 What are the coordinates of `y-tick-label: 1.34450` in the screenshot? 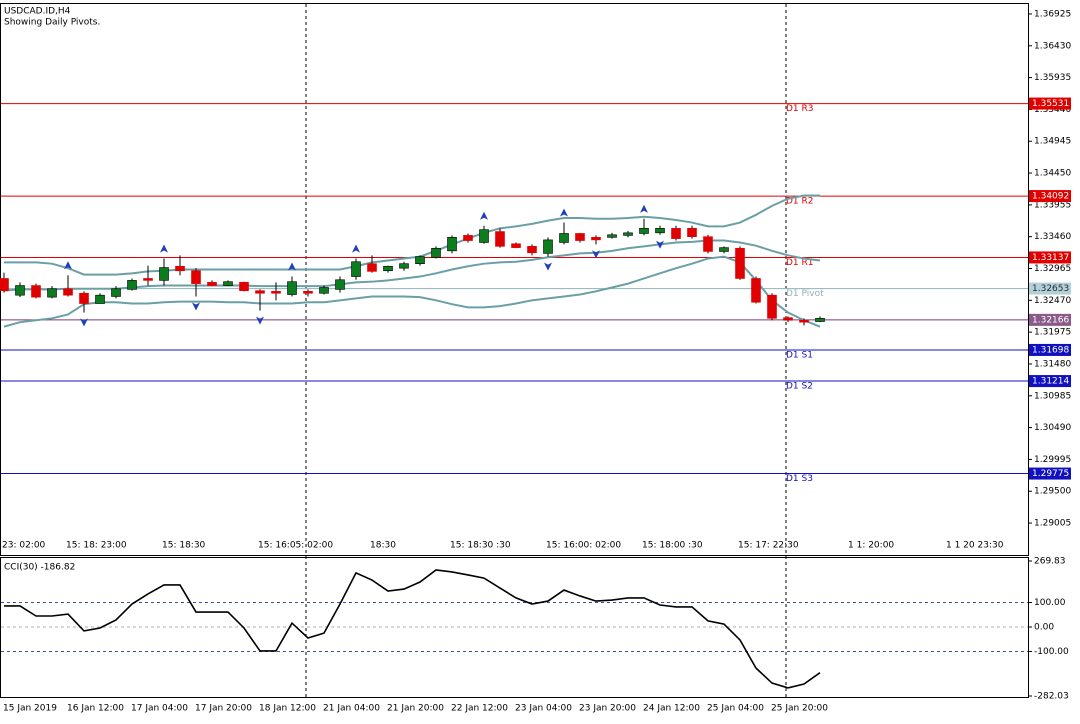 It's located at (1052, 174).